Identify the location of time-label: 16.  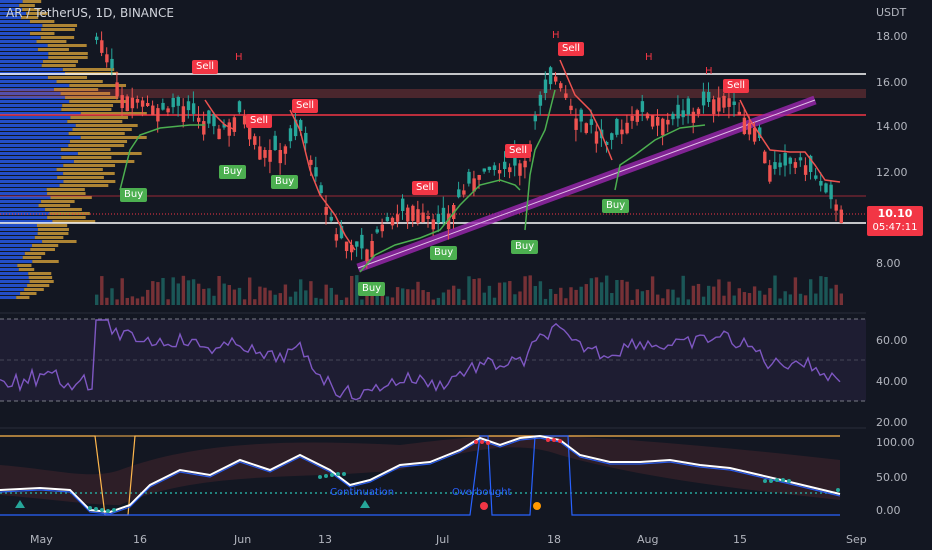
(140, 539).